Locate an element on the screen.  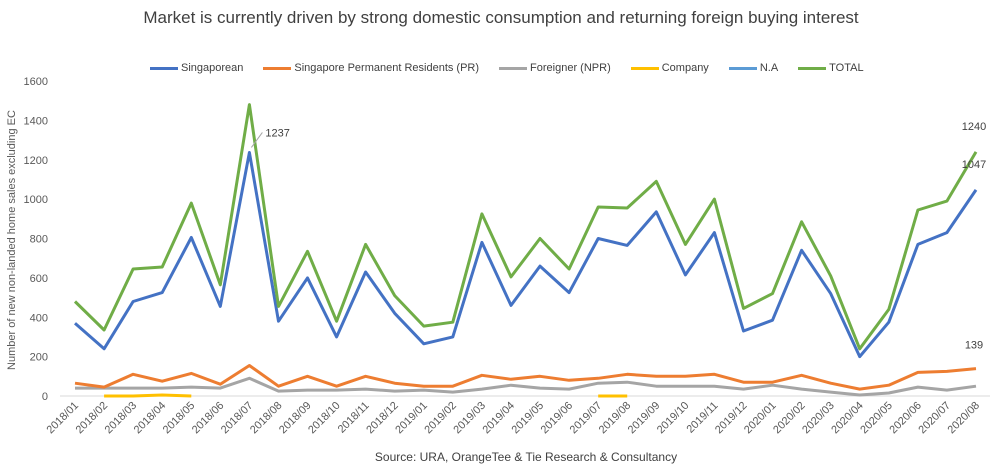
x-tick-label: 2020/08 is located at coordinates (964, 418).